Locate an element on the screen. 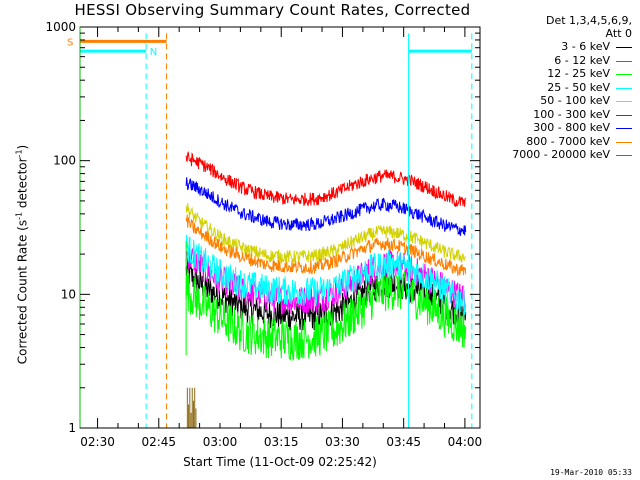 The image size is (640, 480). legend-header-line-1: Det 1,3,4,5,6,9, is located at coordinates (588, 20).